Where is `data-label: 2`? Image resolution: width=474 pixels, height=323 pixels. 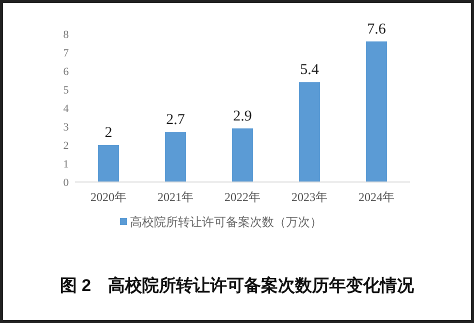 data-label: 2 is located at coordinates (108, 133).